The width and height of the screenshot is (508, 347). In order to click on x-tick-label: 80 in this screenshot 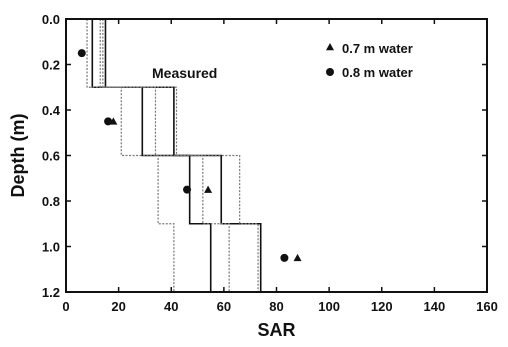, I will do `click(276, 306)`.